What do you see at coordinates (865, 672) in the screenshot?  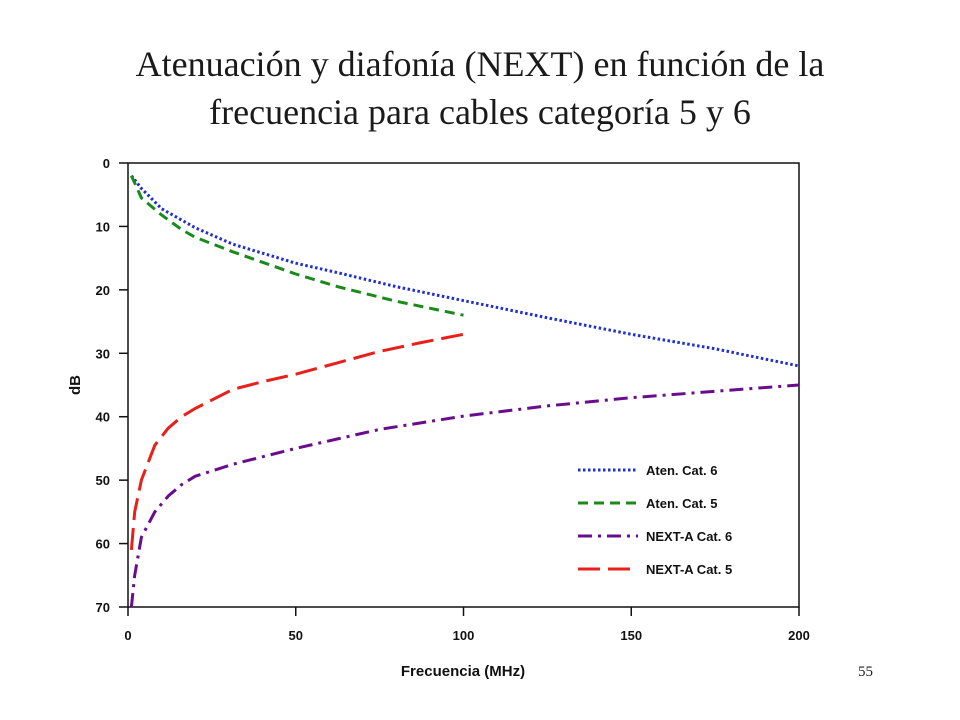 I see `page-number: 55` at bounding box center [865, 672].